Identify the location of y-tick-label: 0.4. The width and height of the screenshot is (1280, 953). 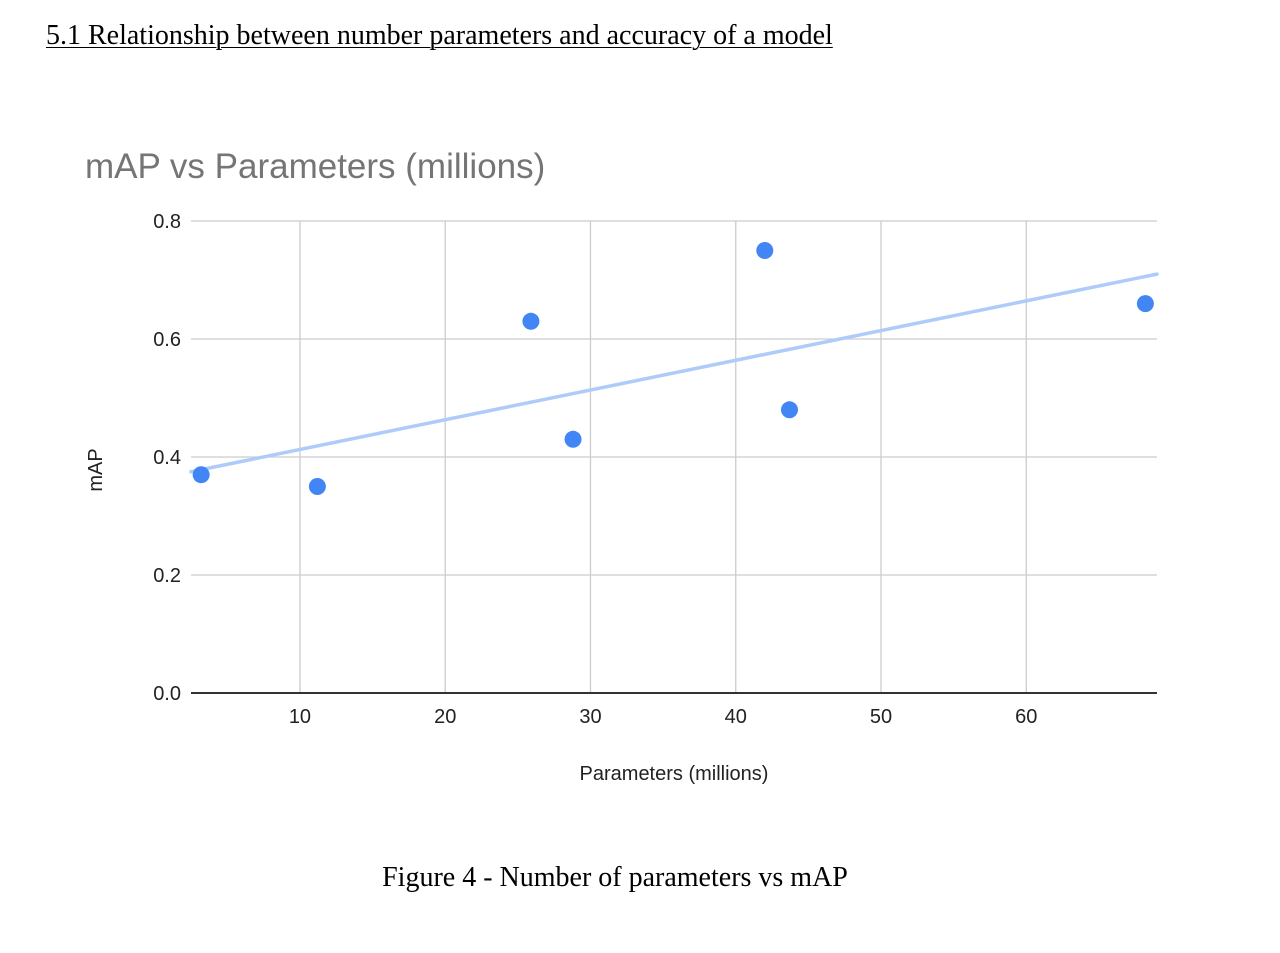
(167, 458).